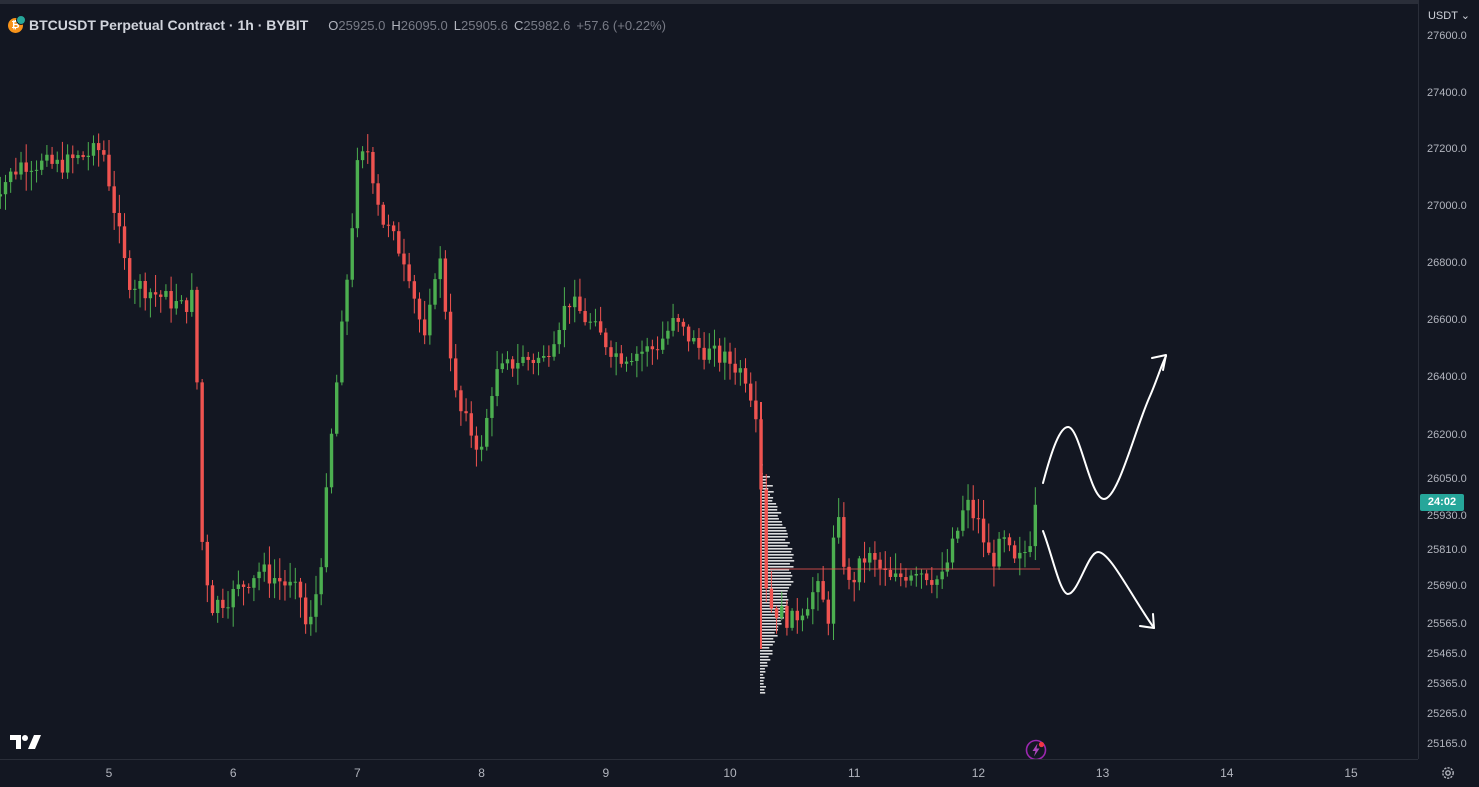 This screenshot has height=787, width=1479. I want to click on price-label: 25930.0, so click(1447, 516).